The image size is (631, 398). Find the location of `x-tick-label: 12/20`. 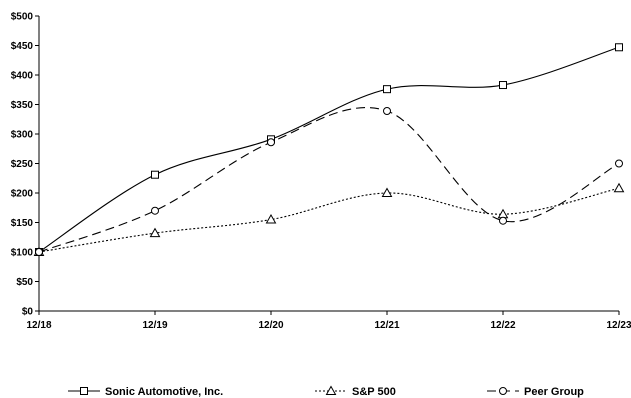

x-tick-label: 12/20 is located at coordinates (270, 325).